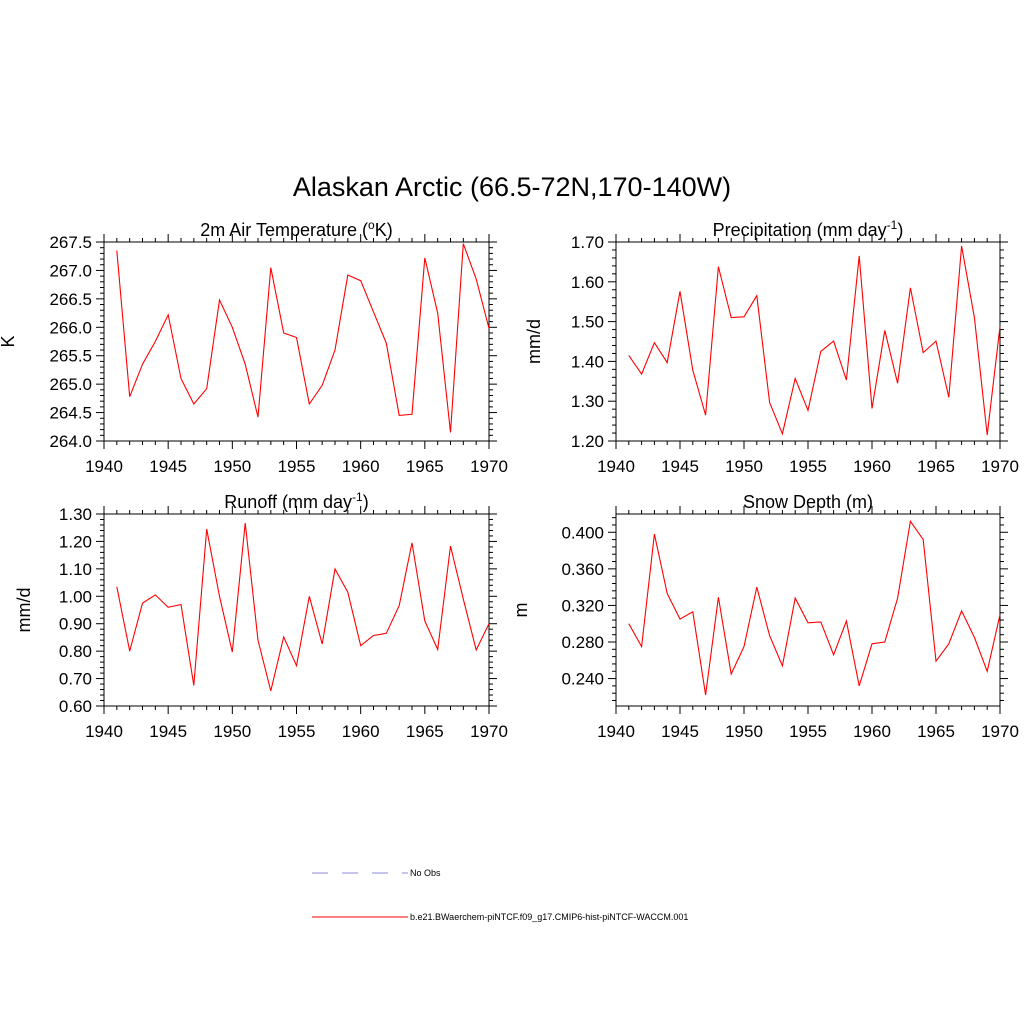  Describe the element at coordinates (800, 230) in the screenshot. I see `panel-title-main: Precipitation (mm day` at that location.